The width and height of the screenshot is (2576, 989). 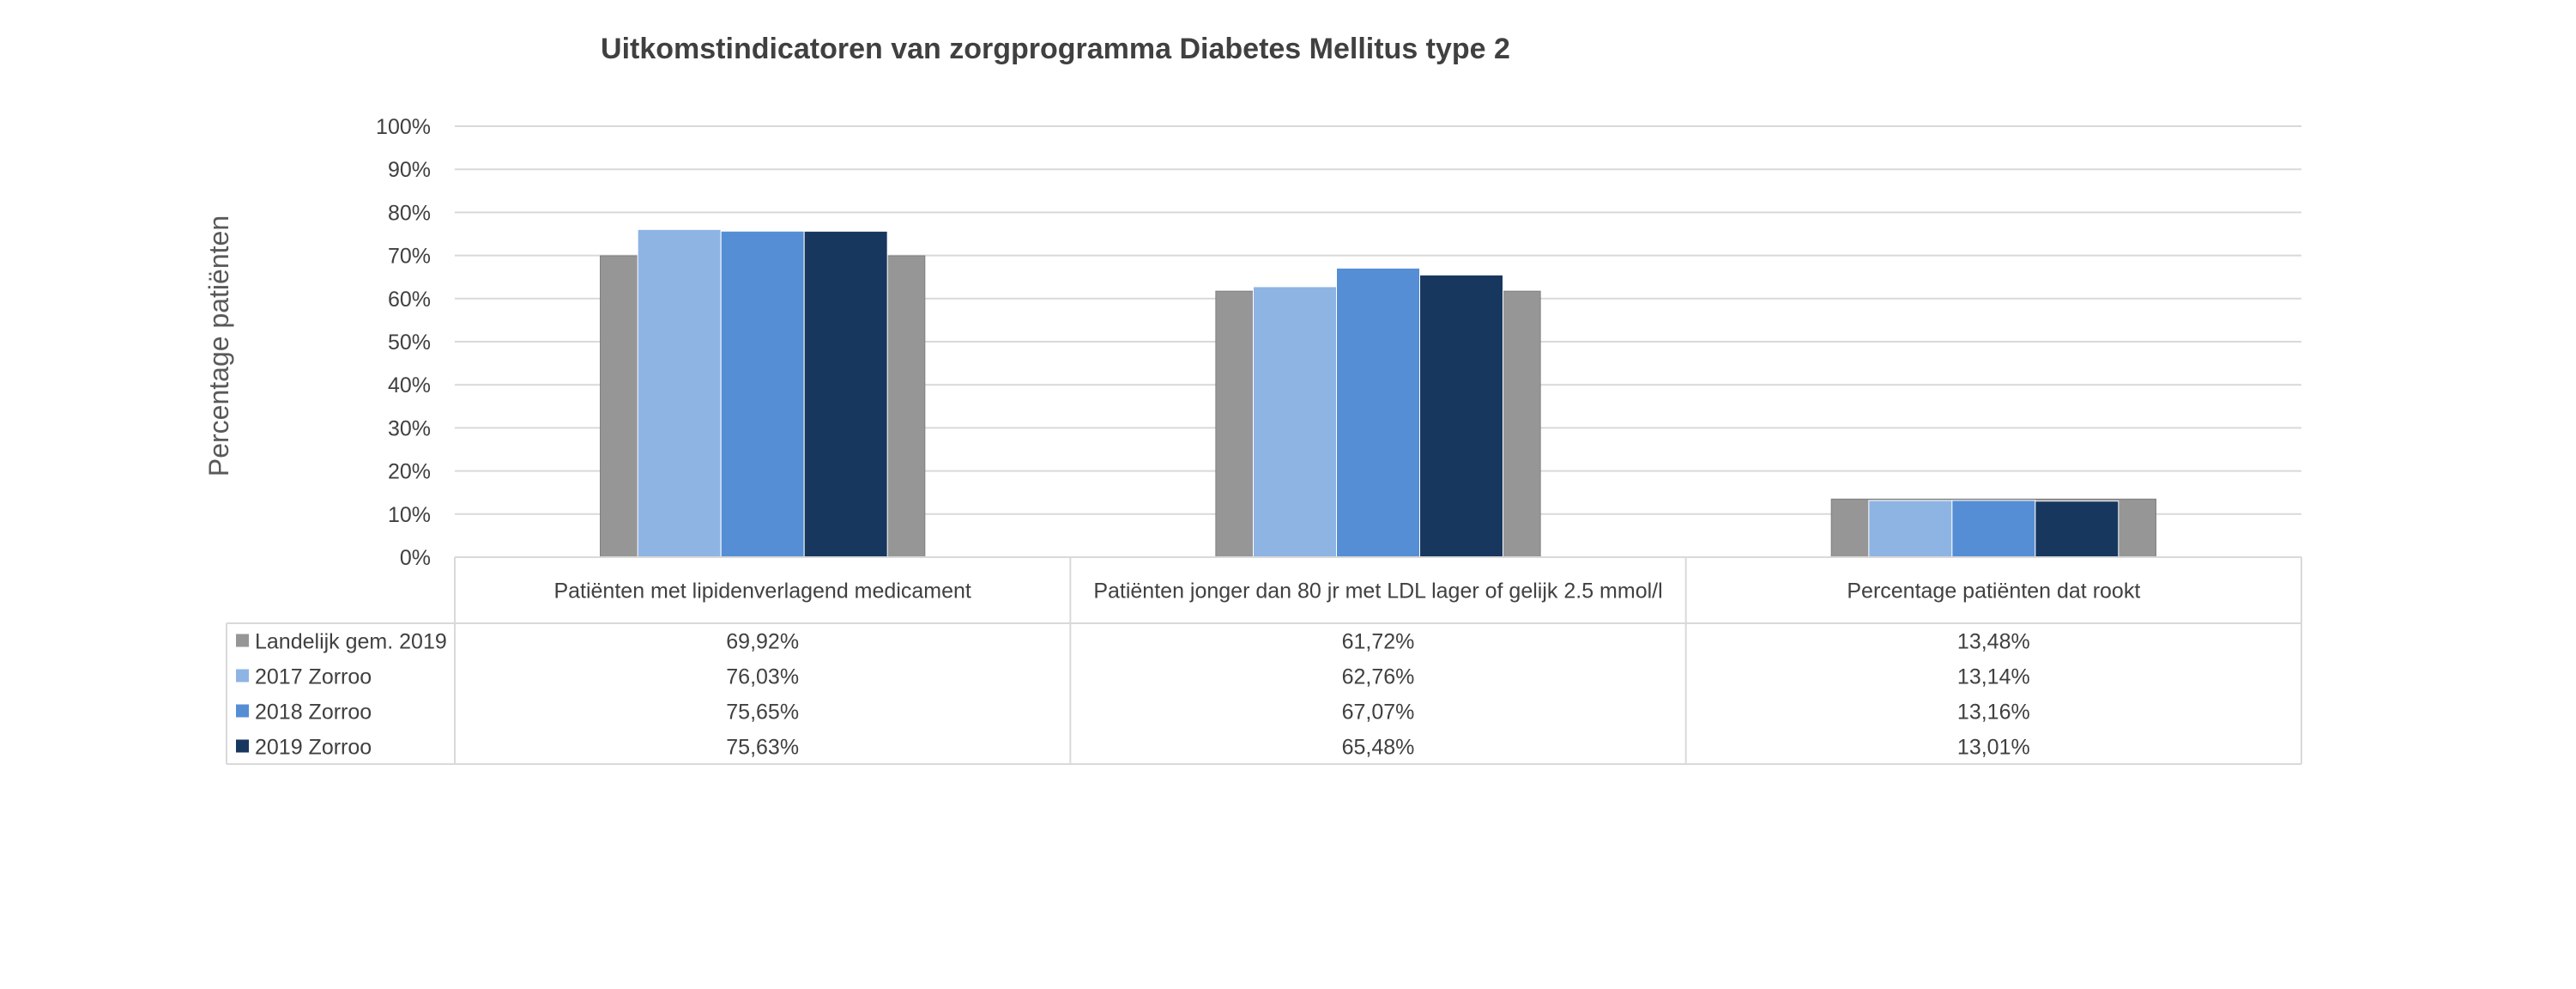 What do you see at coordinates (409, 343) in the screenshot?
I see `y-tick-label: 50%` at bounding box center [409, 343].